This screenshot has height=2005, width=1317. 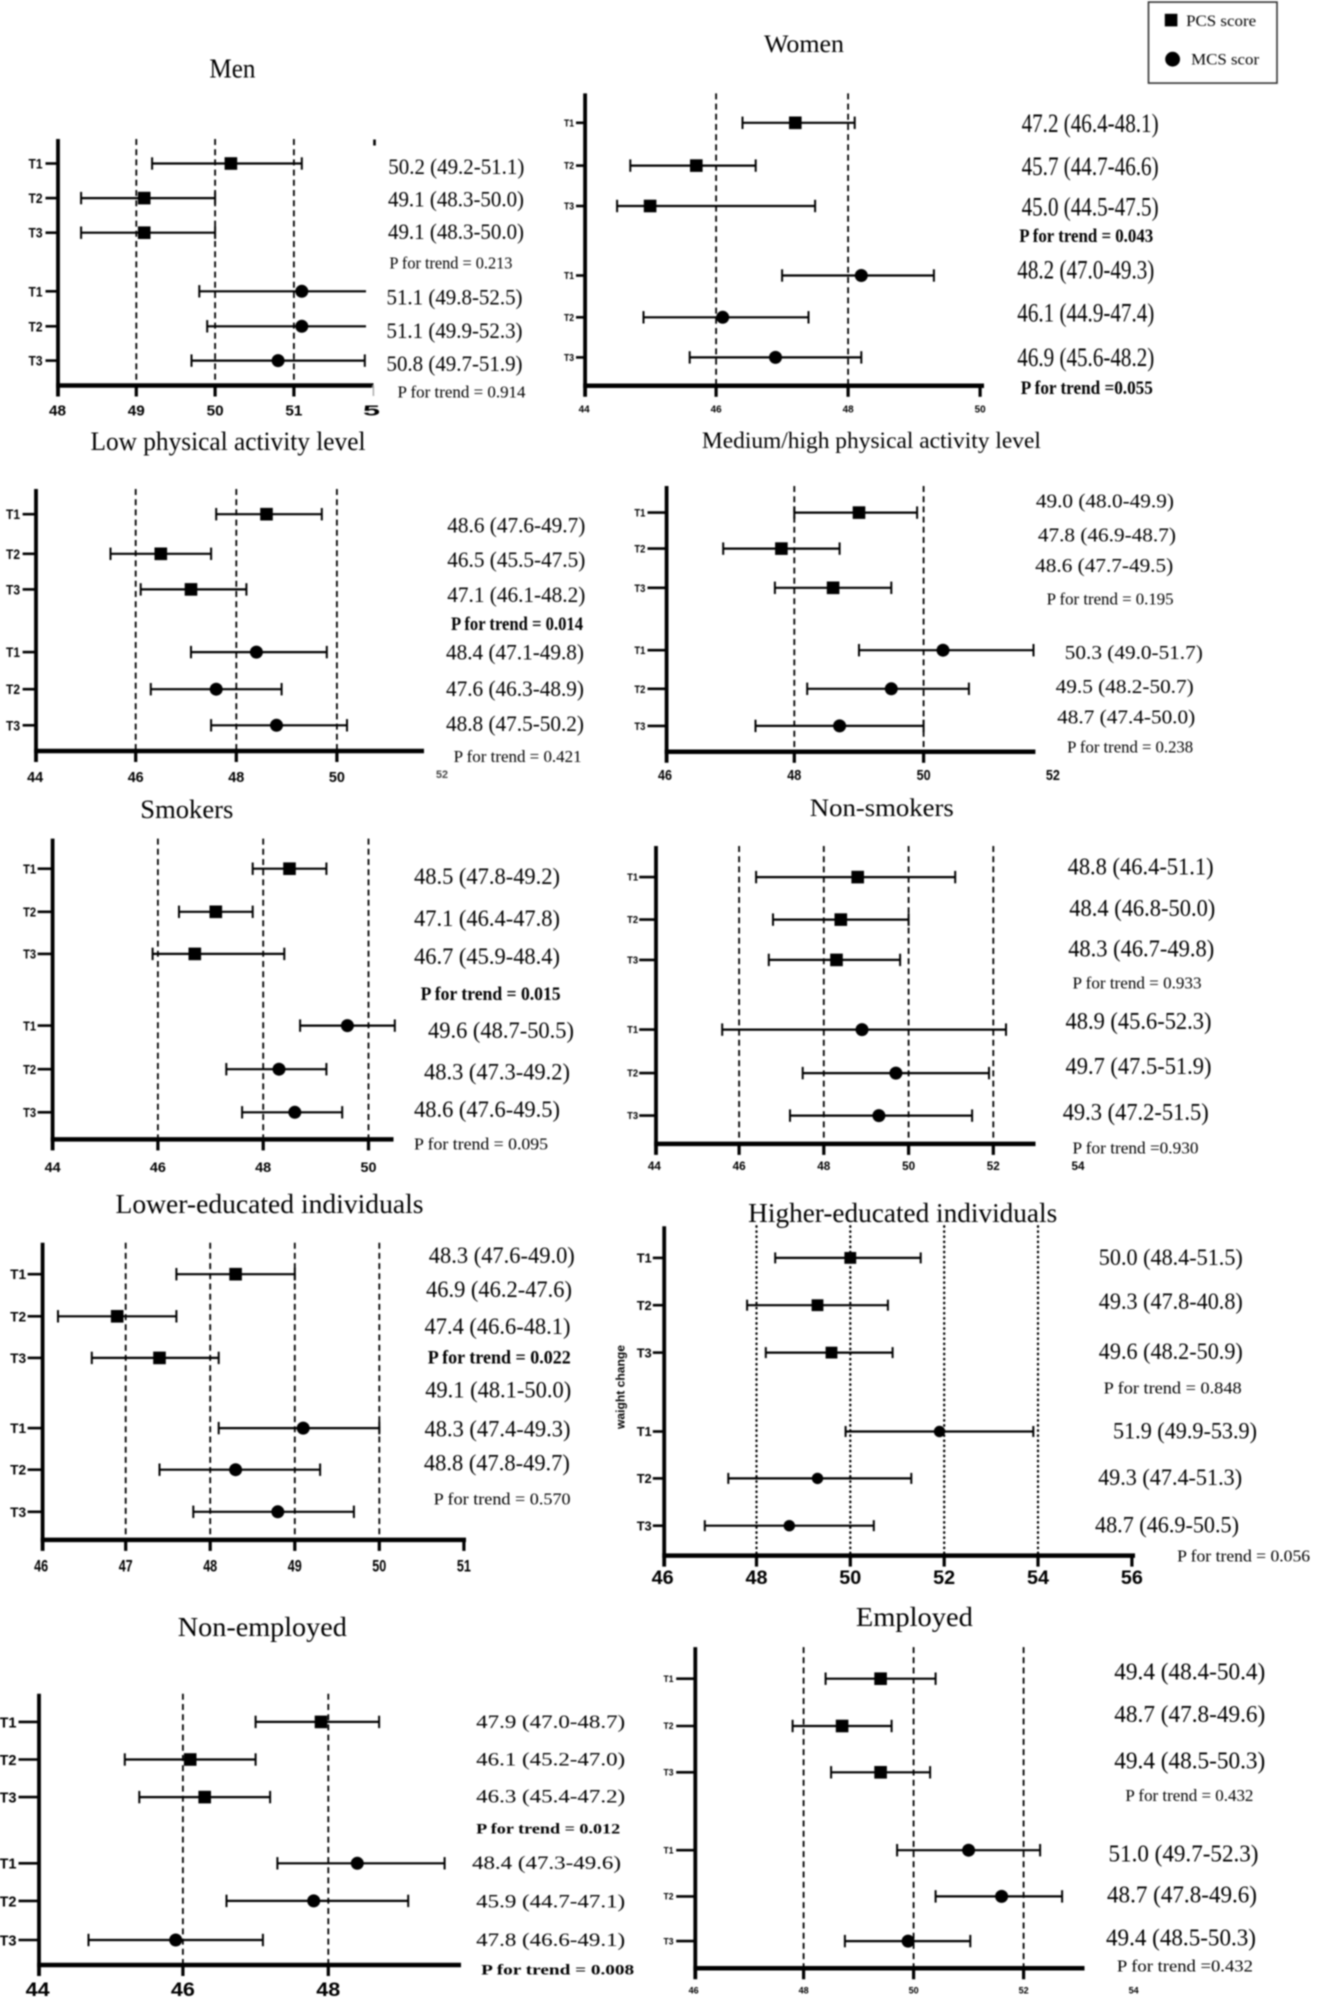 I want to click on svg-text: 49.5 (48.2-50.7), so click(x=1125, y=687).